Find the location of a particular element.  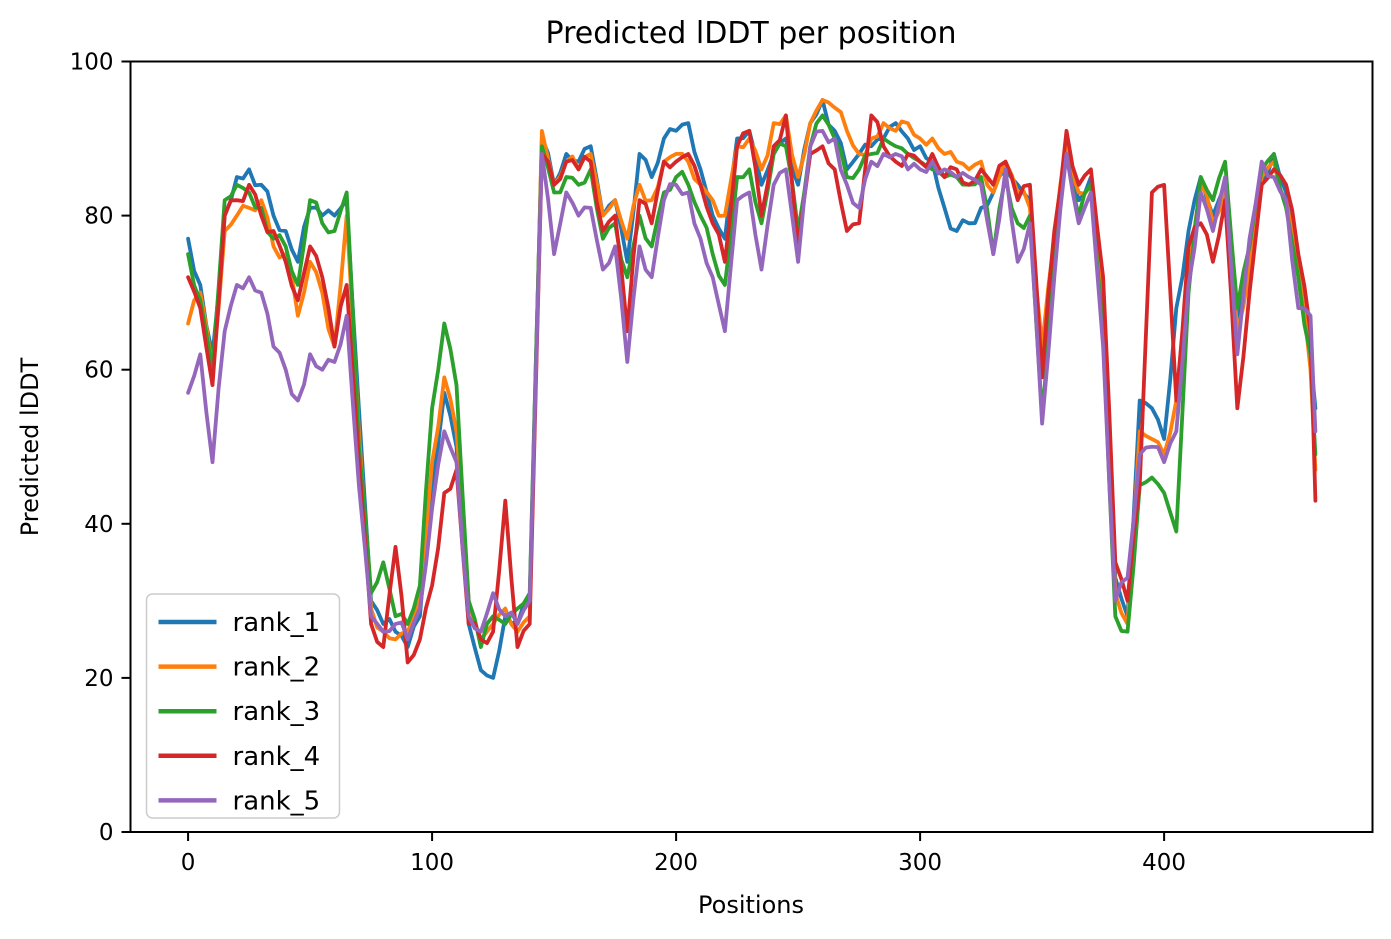

y-tick-label: 80 is located at coordinates (98, 217).